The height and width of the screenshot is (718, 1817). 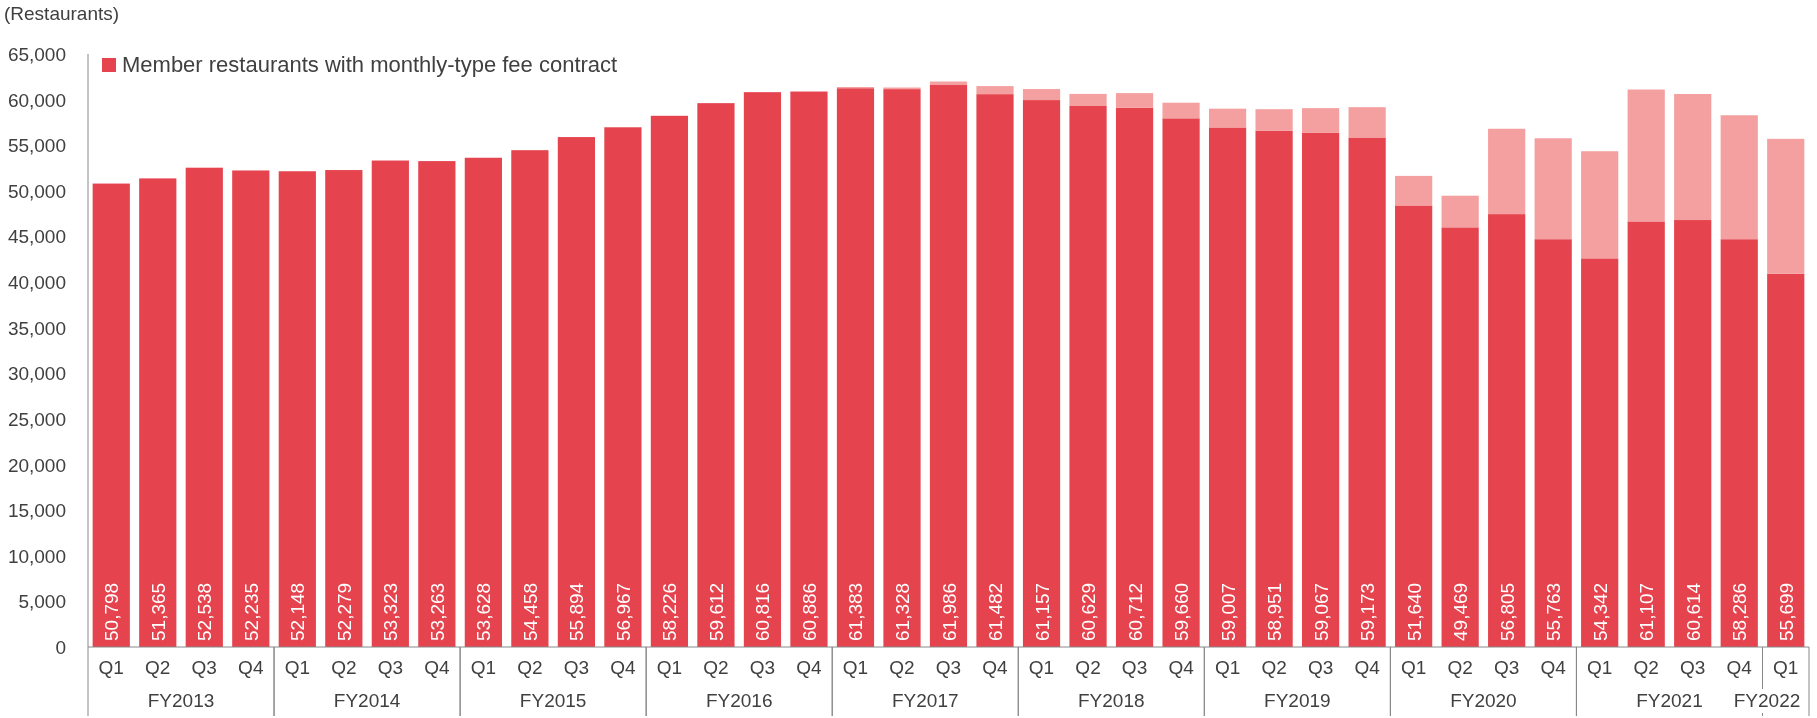 What do you see at coordinates (36, 237) in the screenshot?
I see `y-tick-label: 45,000` at bounding box center [36, 237].